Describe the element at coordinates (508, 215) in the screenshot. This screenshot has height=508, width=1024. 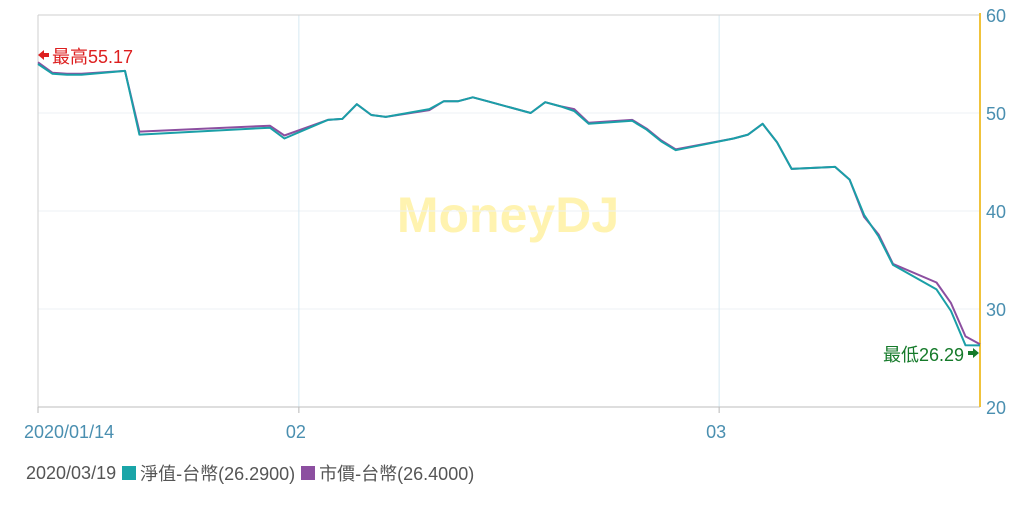
I see `watermark: MoneyDJ` at that location.